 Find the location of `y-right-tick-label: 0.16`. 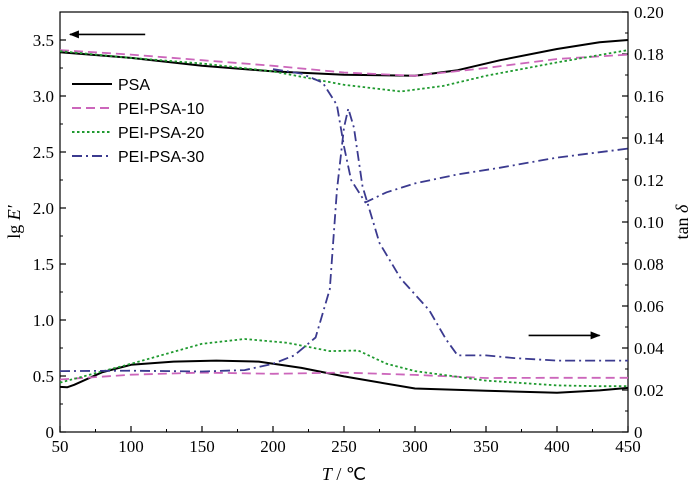

y-right-tick-label: 0.16 is located at coordinates (649, 96).